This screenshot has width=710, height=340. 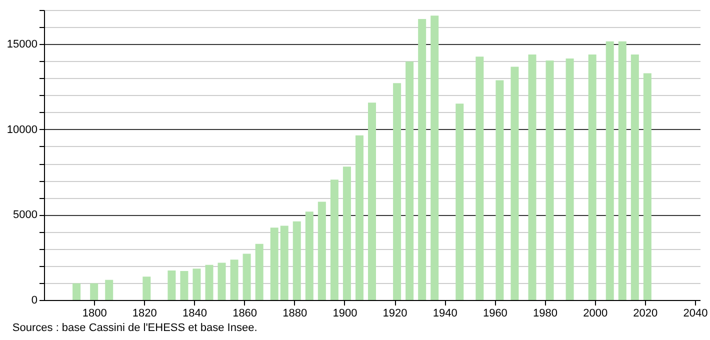 I want to click on y-tick-label: 10000, so click(x=22, y=130).